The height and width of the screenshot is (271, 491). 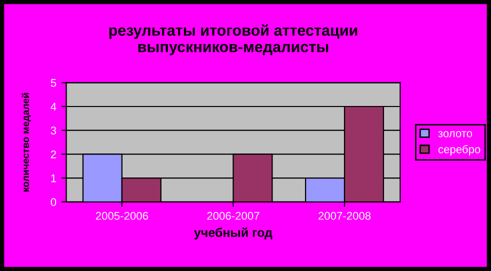 I want to click on x-tick-label: 2006-2007, so click(x=233, y=216).